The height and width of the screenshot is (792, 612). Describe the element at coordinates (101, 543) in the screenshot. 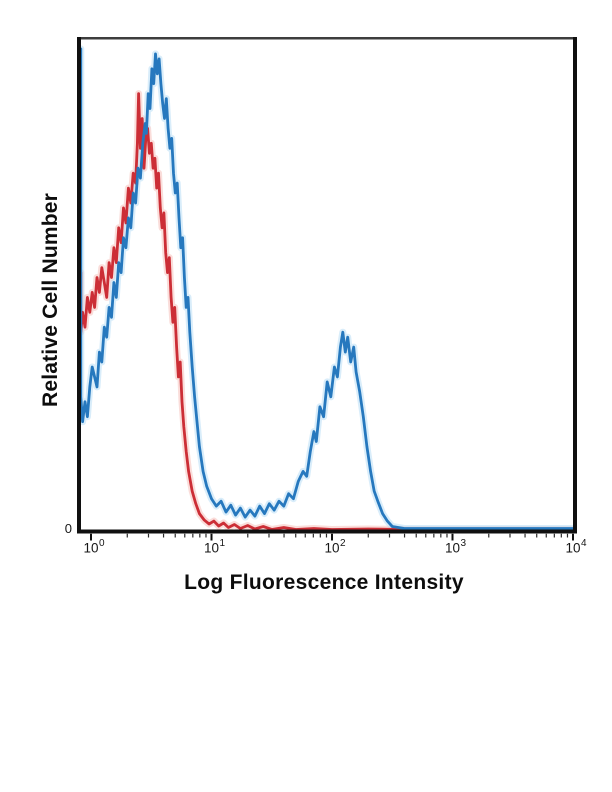

I see `x-tick-exponent: 0` at that location.